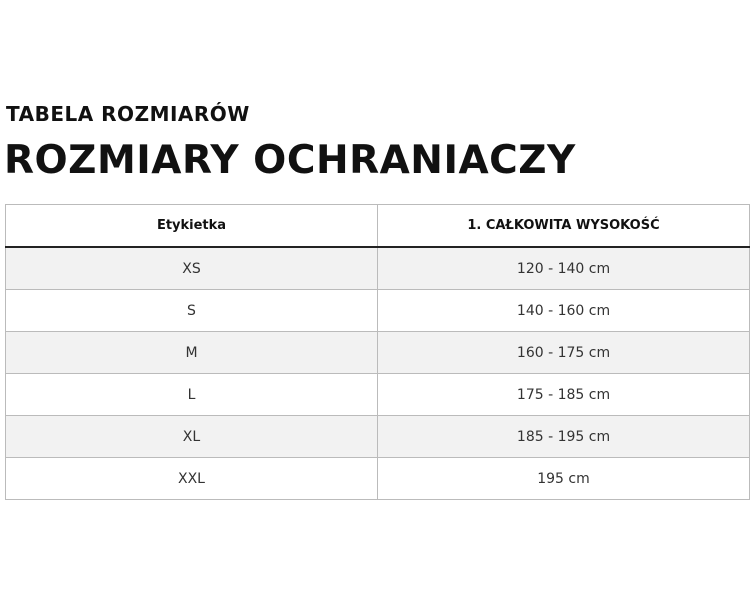 This screenshot has width=750, height=600. What do you see at coordinates (290, 160) in the screenshot?
I see `page-title: ROZMIARY OCHRANIACZY` at bounding box center [290, 160].